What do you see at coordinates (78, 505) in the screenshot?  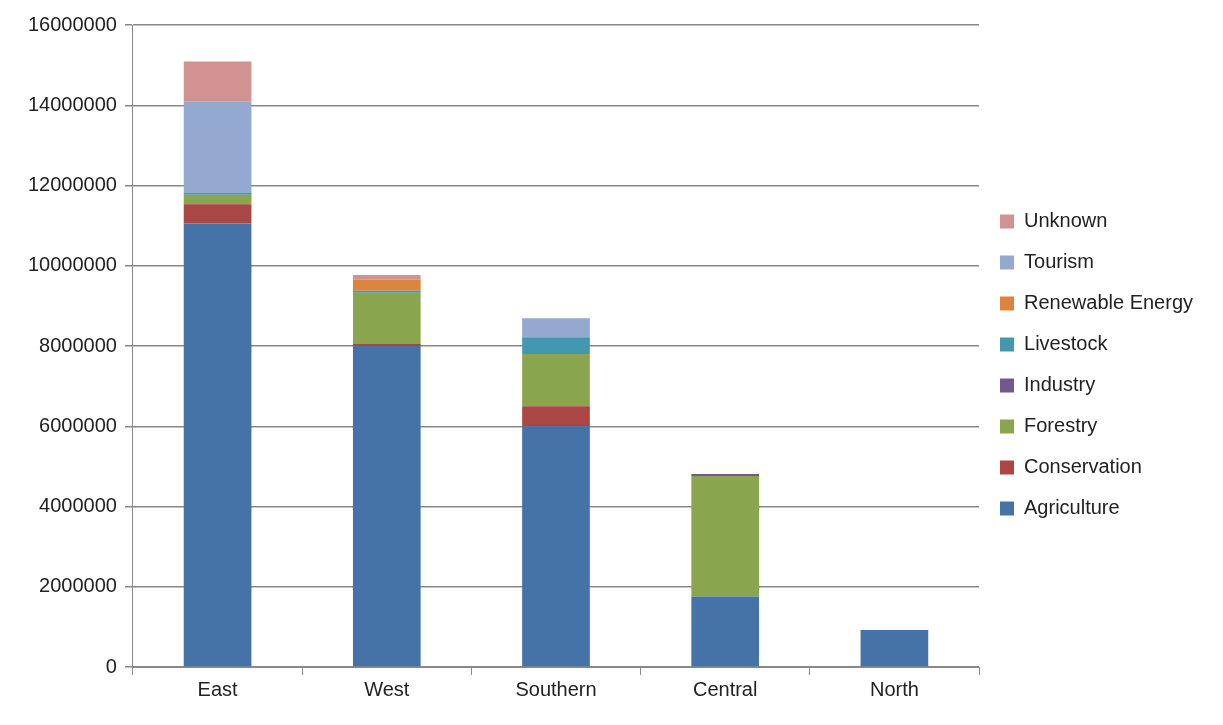 I see `y-tick-label: 4000000` at bounding box center [78, 505].